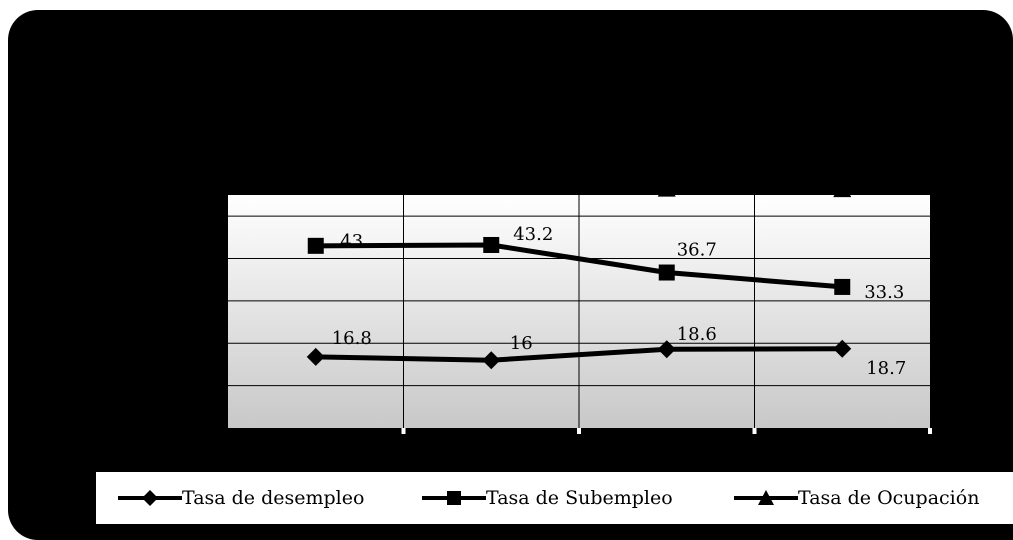 The image size is (1013, 540). I want to click on legend-item-ocupacion: Tasa de Ocupación, so click(856, 498).